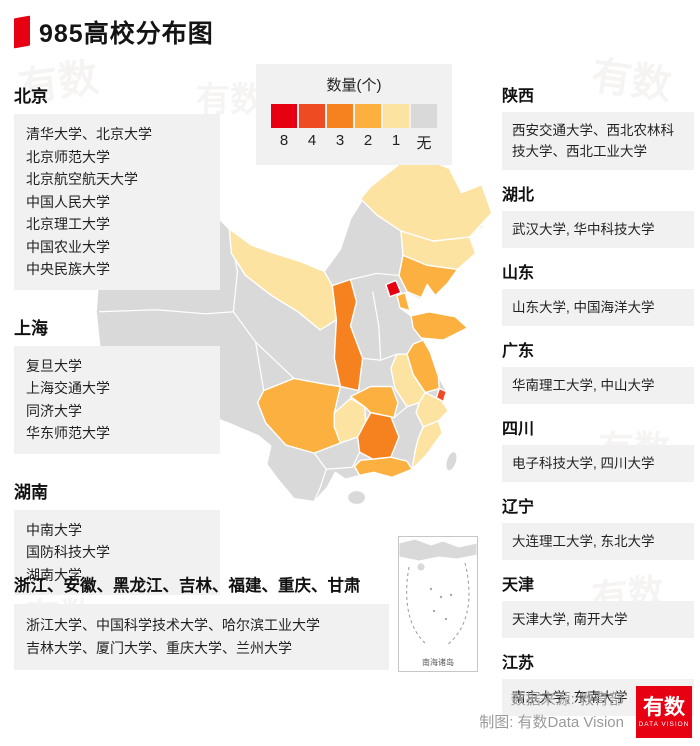  I want to click on legend-swatch-label: 2, so click(368, 140).